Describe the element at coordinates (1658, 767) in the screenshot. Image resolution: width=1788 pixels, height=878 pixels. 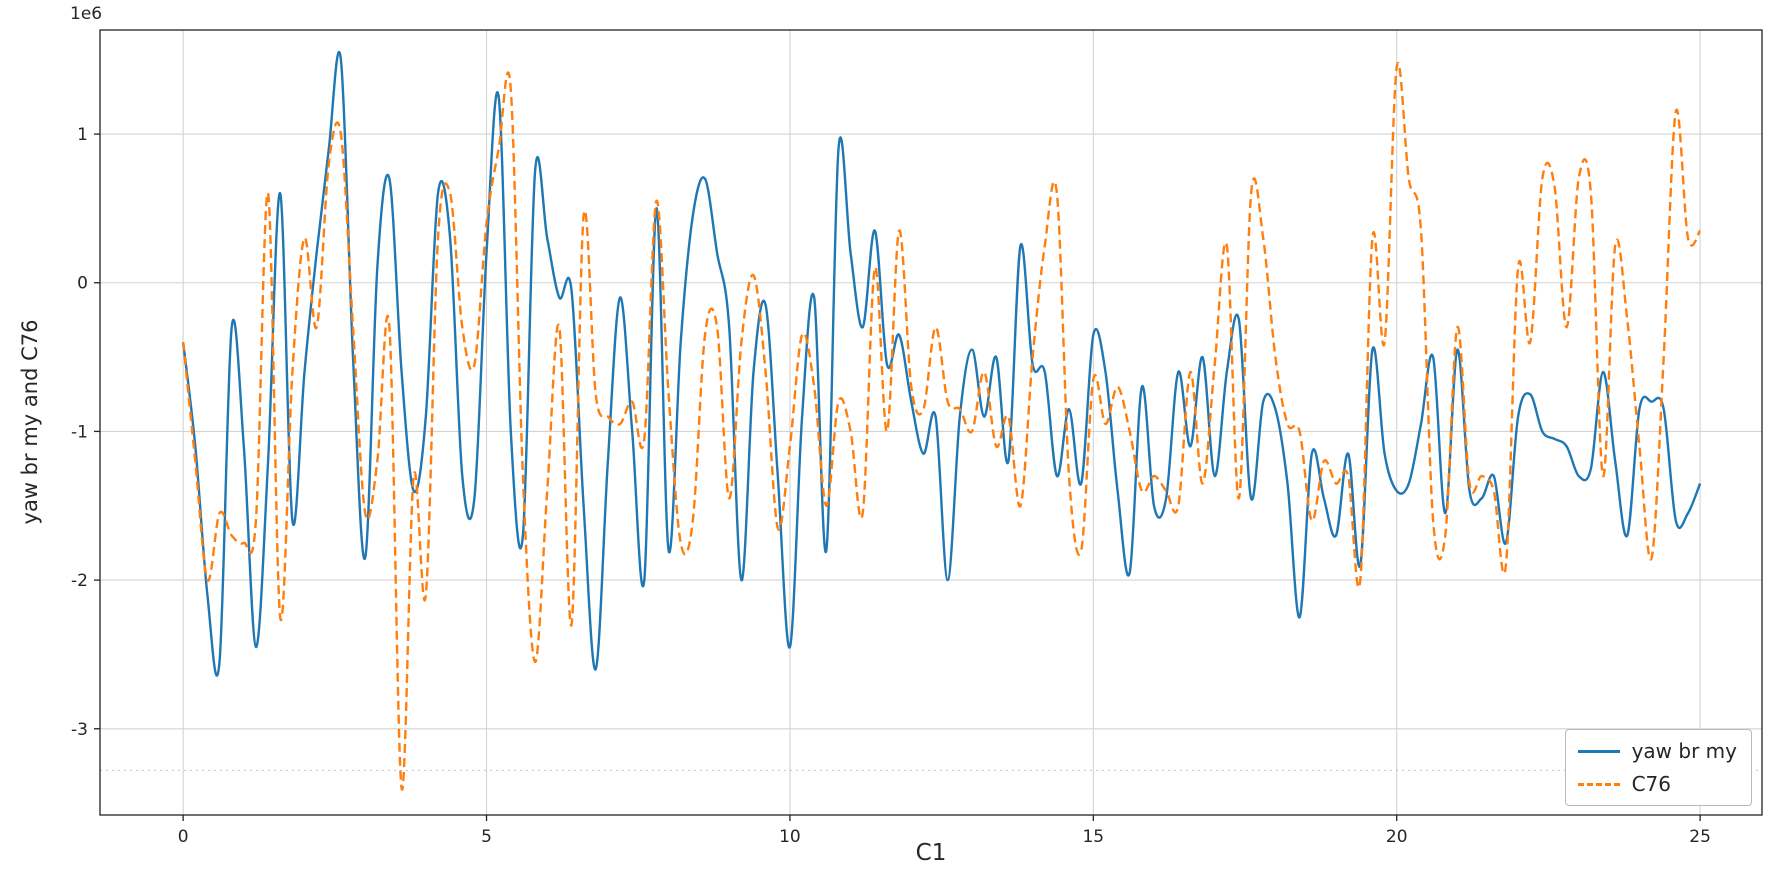
I see `legend: yaw br my C76` at that location.